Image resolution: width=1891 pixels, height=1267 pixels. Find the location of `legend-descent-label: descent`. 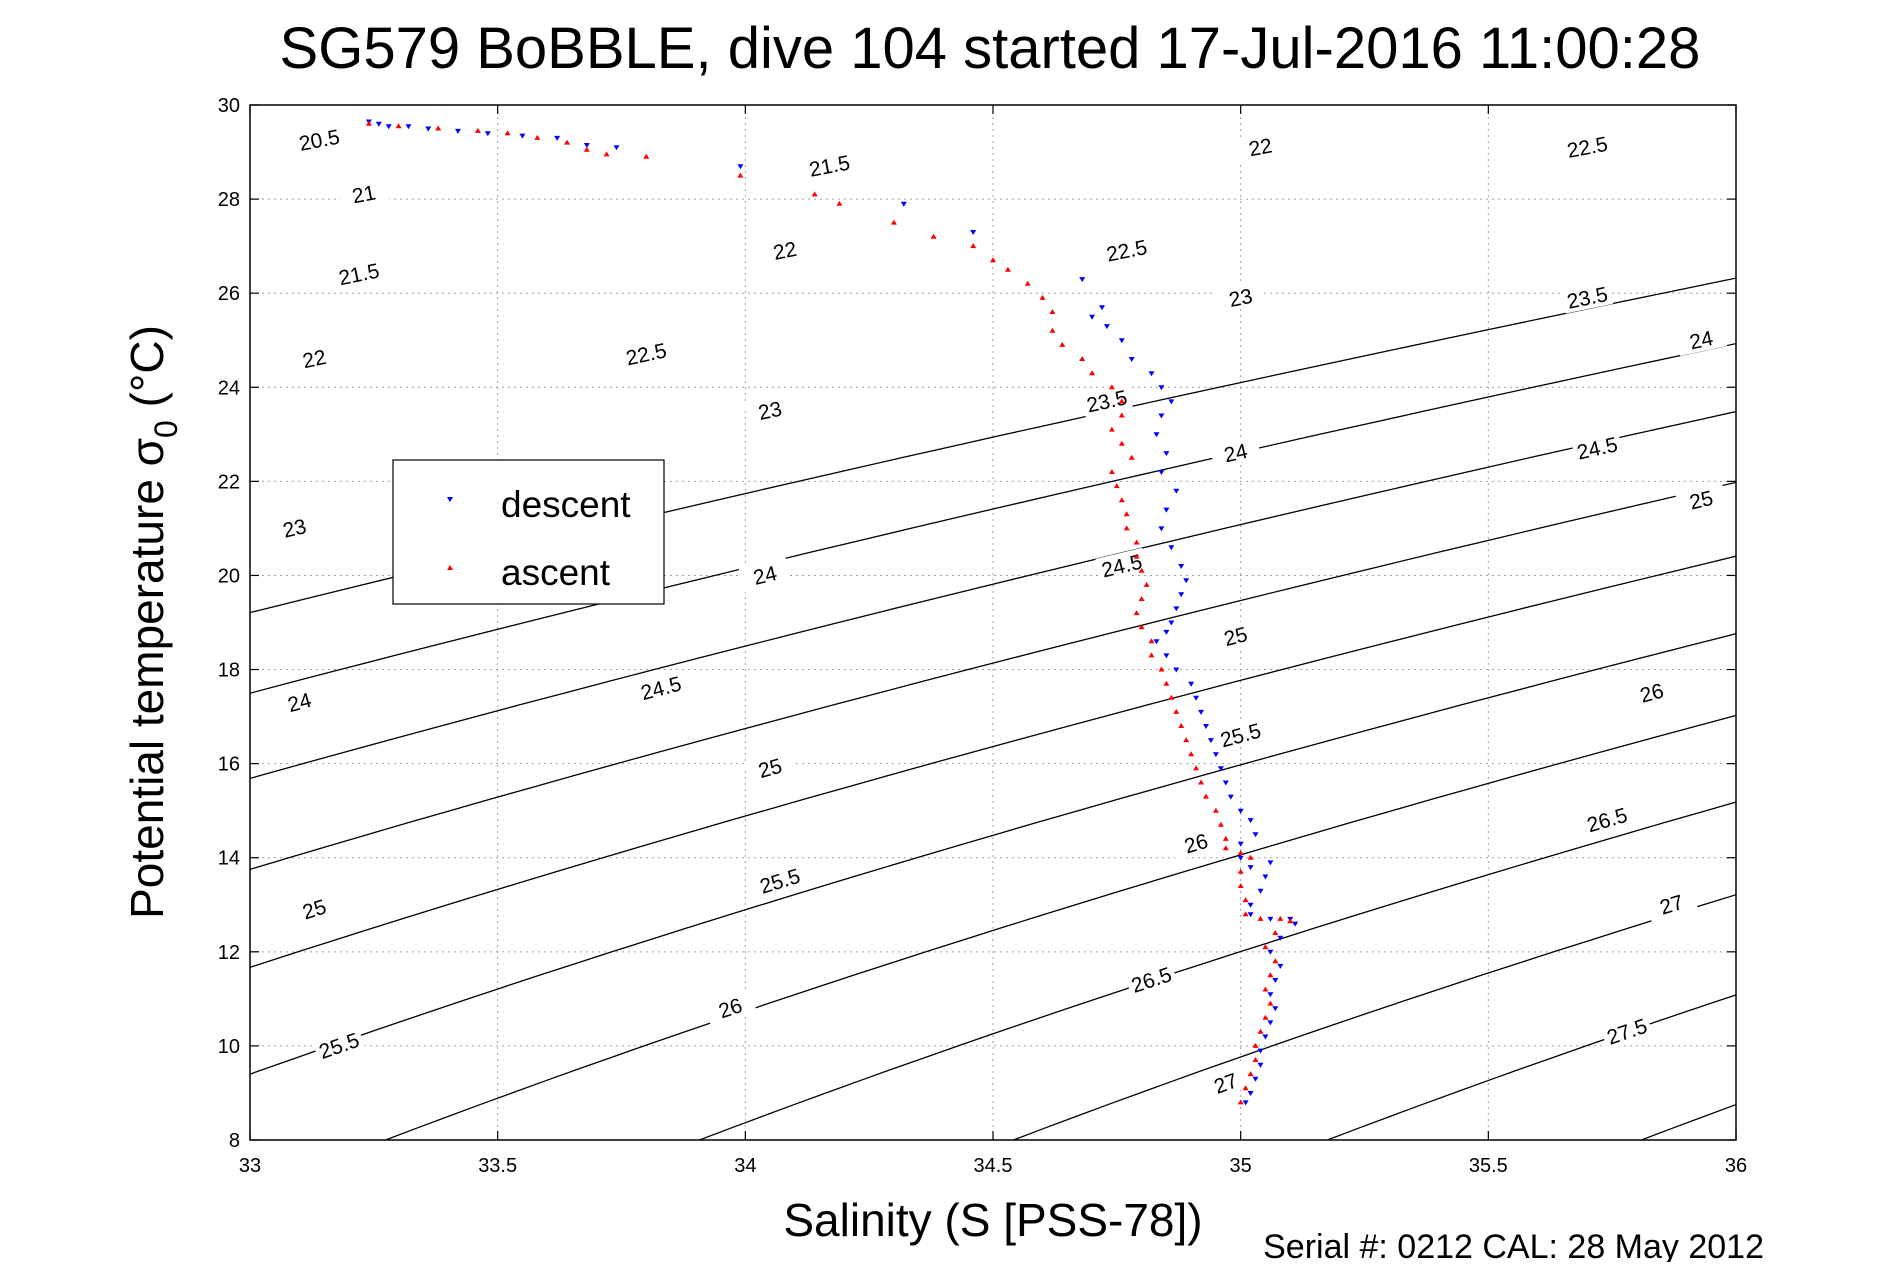

legend-descent-label: descent is located at coordinates (566, 504).